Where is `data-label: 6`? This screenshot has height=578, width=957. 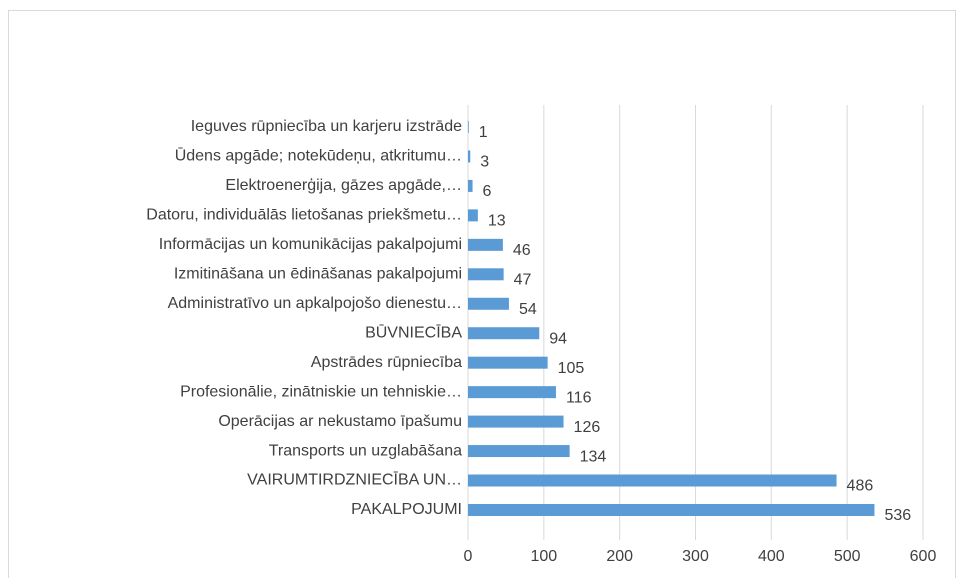 data-label: 6 is located at coordinates (487, 191).